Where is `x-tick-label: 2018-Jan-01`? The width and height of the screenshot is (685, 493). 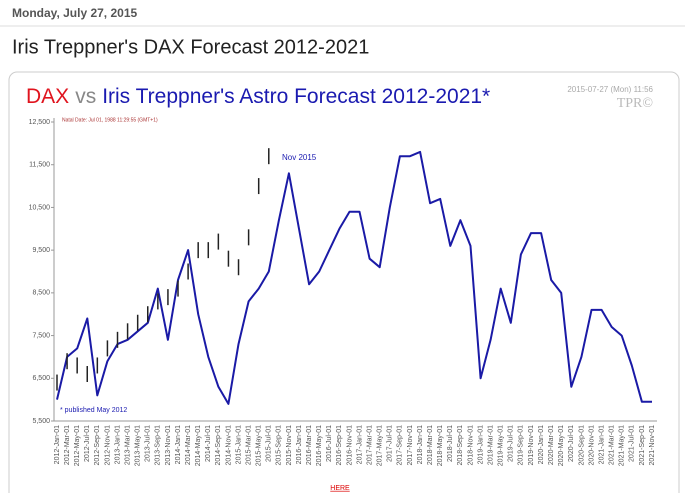
x-tick-label: 2018-Jan-01 is located at coordinates (420, 444).